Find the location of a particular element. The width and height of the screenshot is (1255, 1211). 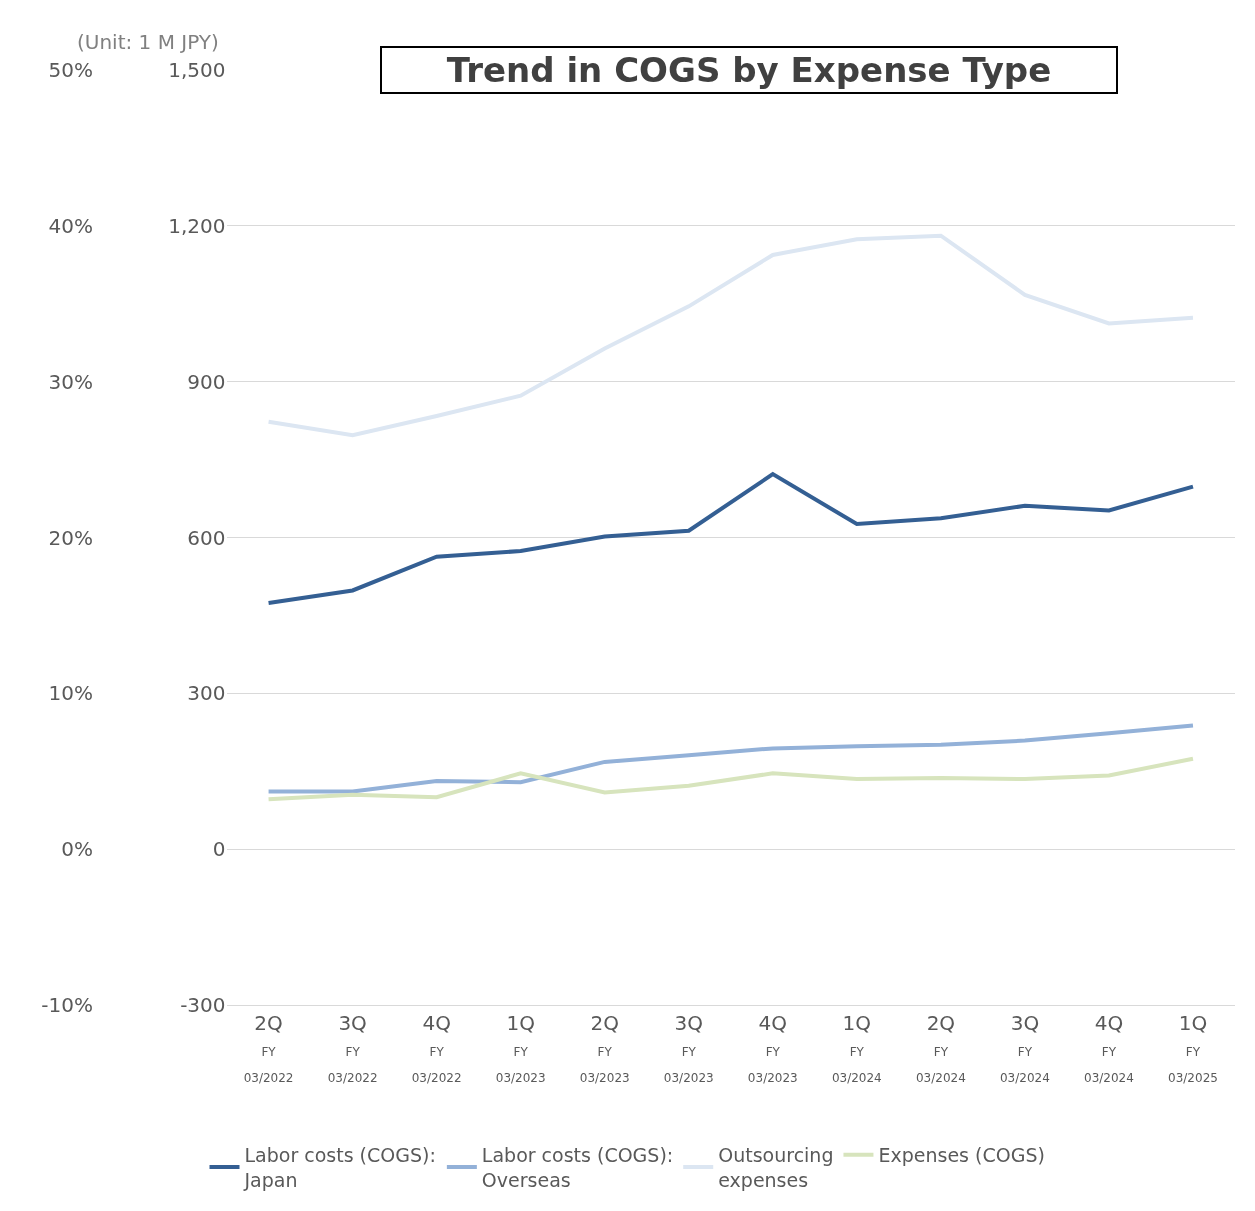

legend-label: Outsourcing expenses is located at coordinates (776, 1167).